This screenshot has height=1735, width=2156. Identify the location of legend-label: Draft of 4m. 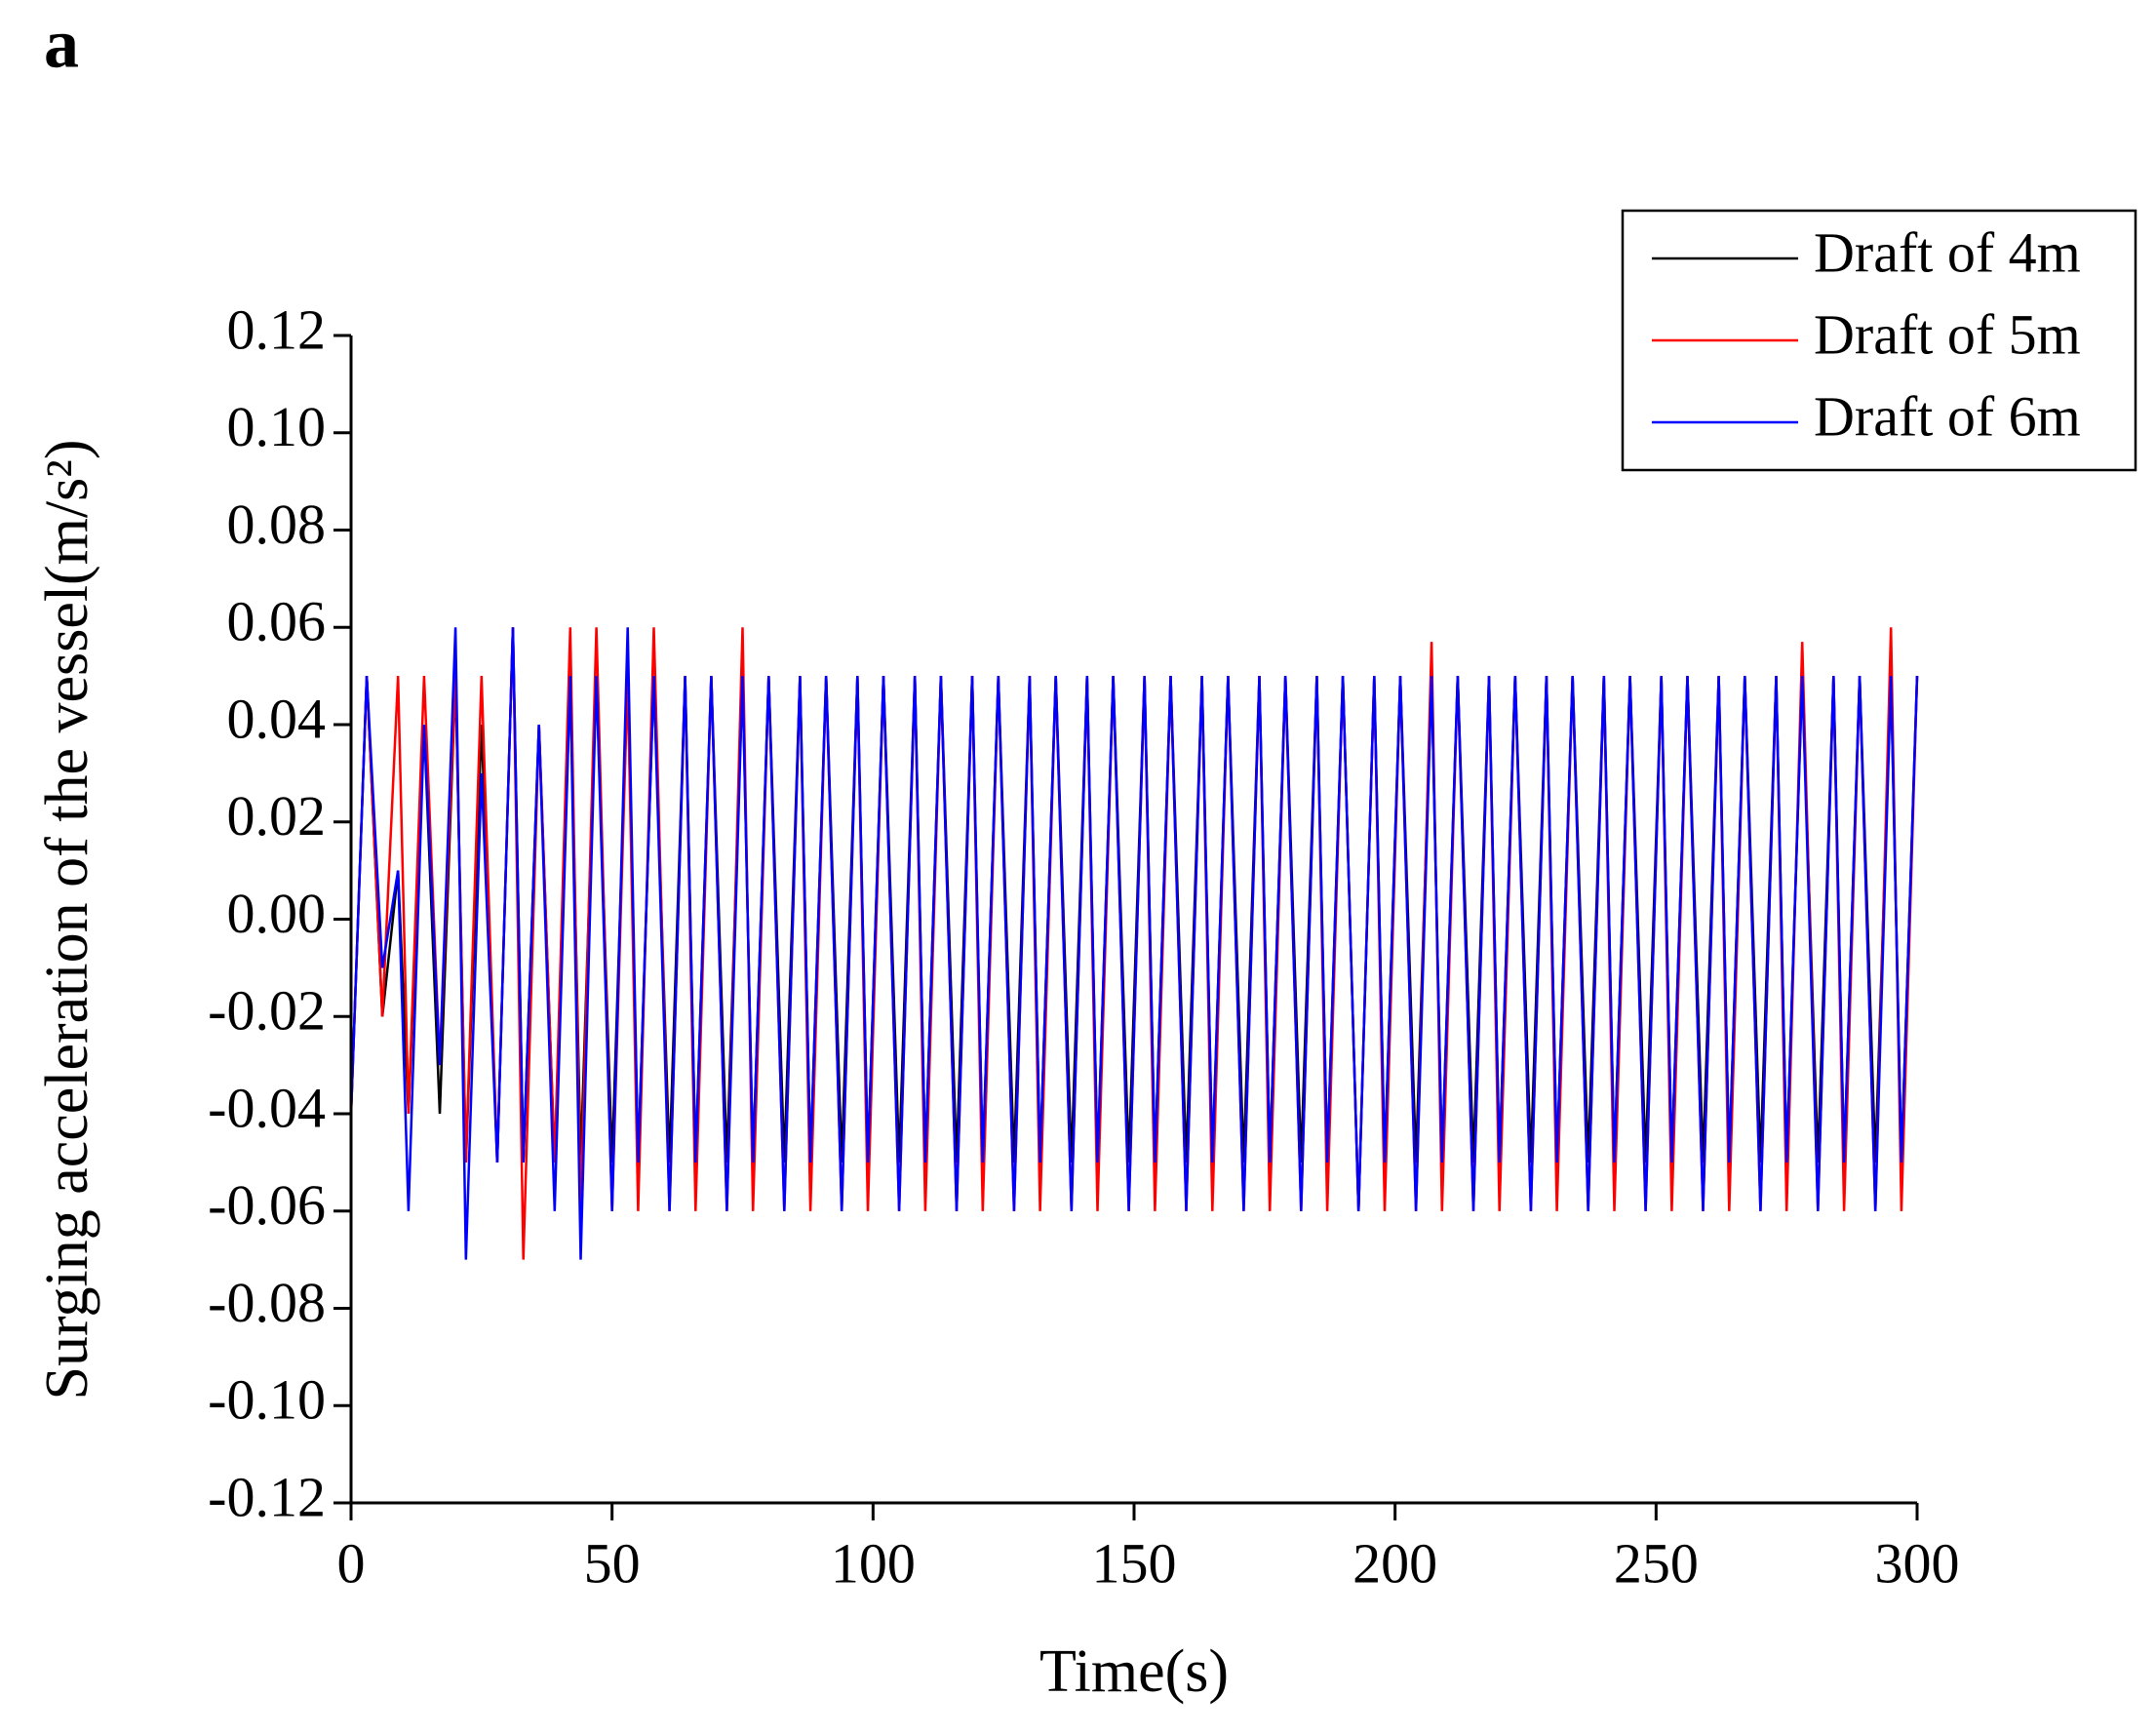
(1947, 252).